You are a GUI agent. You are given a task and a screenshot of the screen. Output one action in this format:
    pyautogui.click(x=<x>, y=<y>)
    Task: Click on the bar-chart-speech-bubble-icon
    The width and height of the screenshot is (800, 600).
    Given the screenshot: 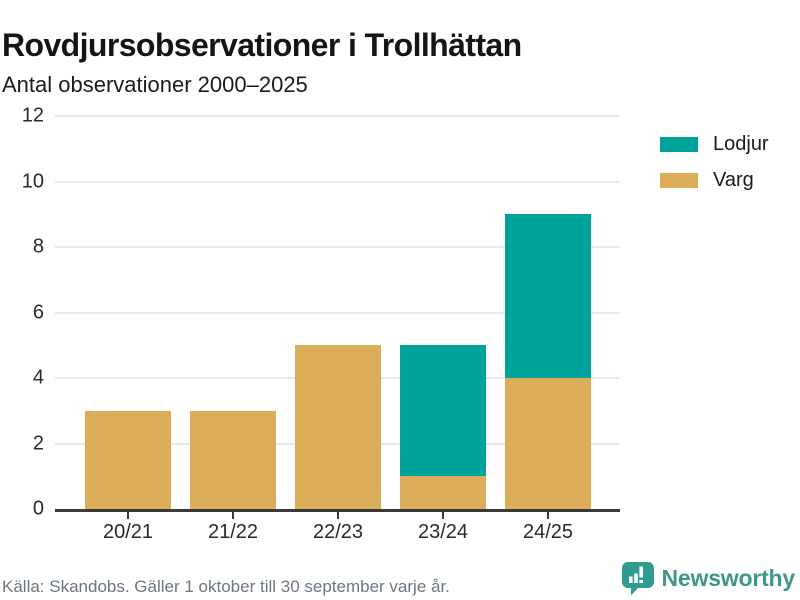 What is the action you would take?
    pyautogui.click(x=637, y=579)
    